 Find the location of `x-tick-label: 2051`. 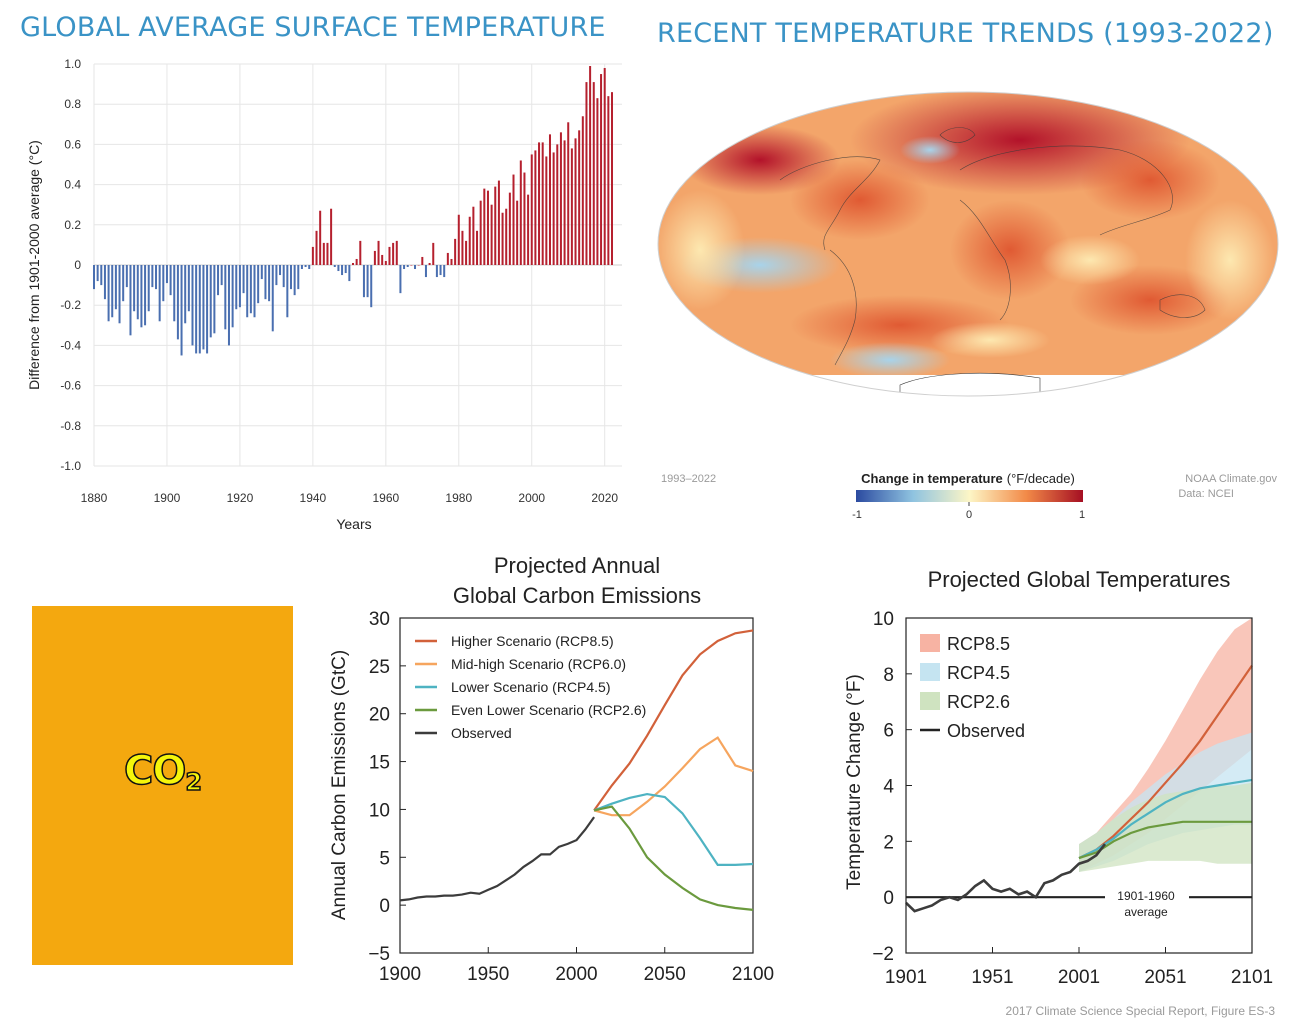

x-tick-label: 2051 is located at coordinates (1165, 977).